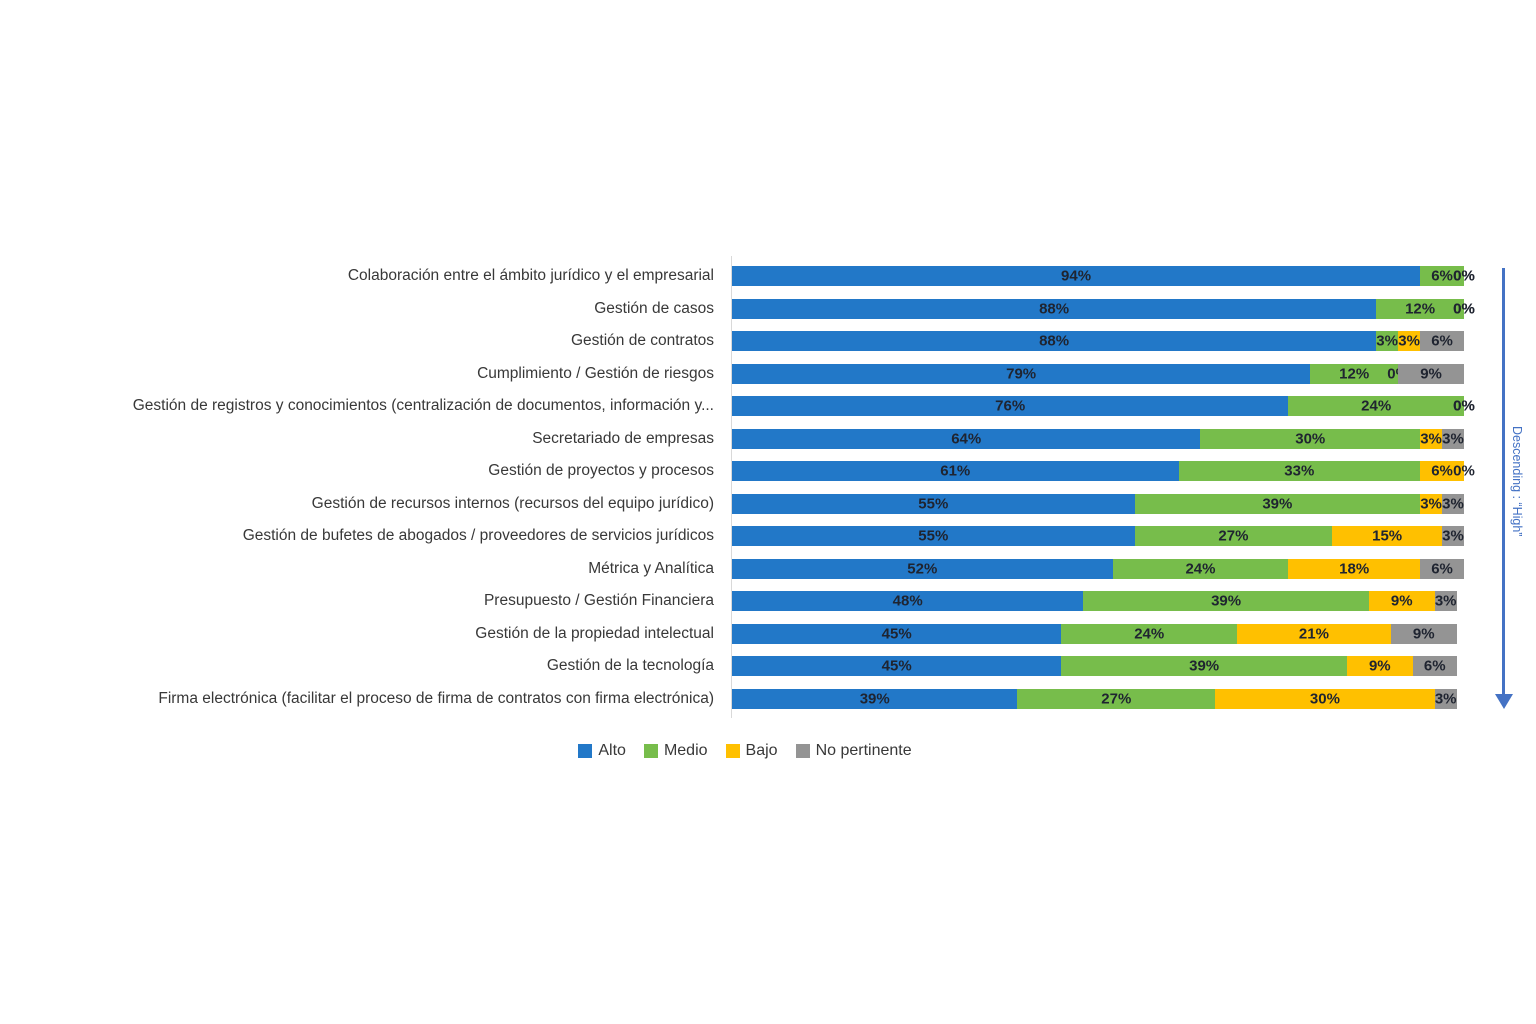 The width and height of the screenshot is (1536, 1024). Describe the element at coordinates (1098, 503) in the screenshot. I see `stacked-bar: 55% 39% 3% 3%` at that location.